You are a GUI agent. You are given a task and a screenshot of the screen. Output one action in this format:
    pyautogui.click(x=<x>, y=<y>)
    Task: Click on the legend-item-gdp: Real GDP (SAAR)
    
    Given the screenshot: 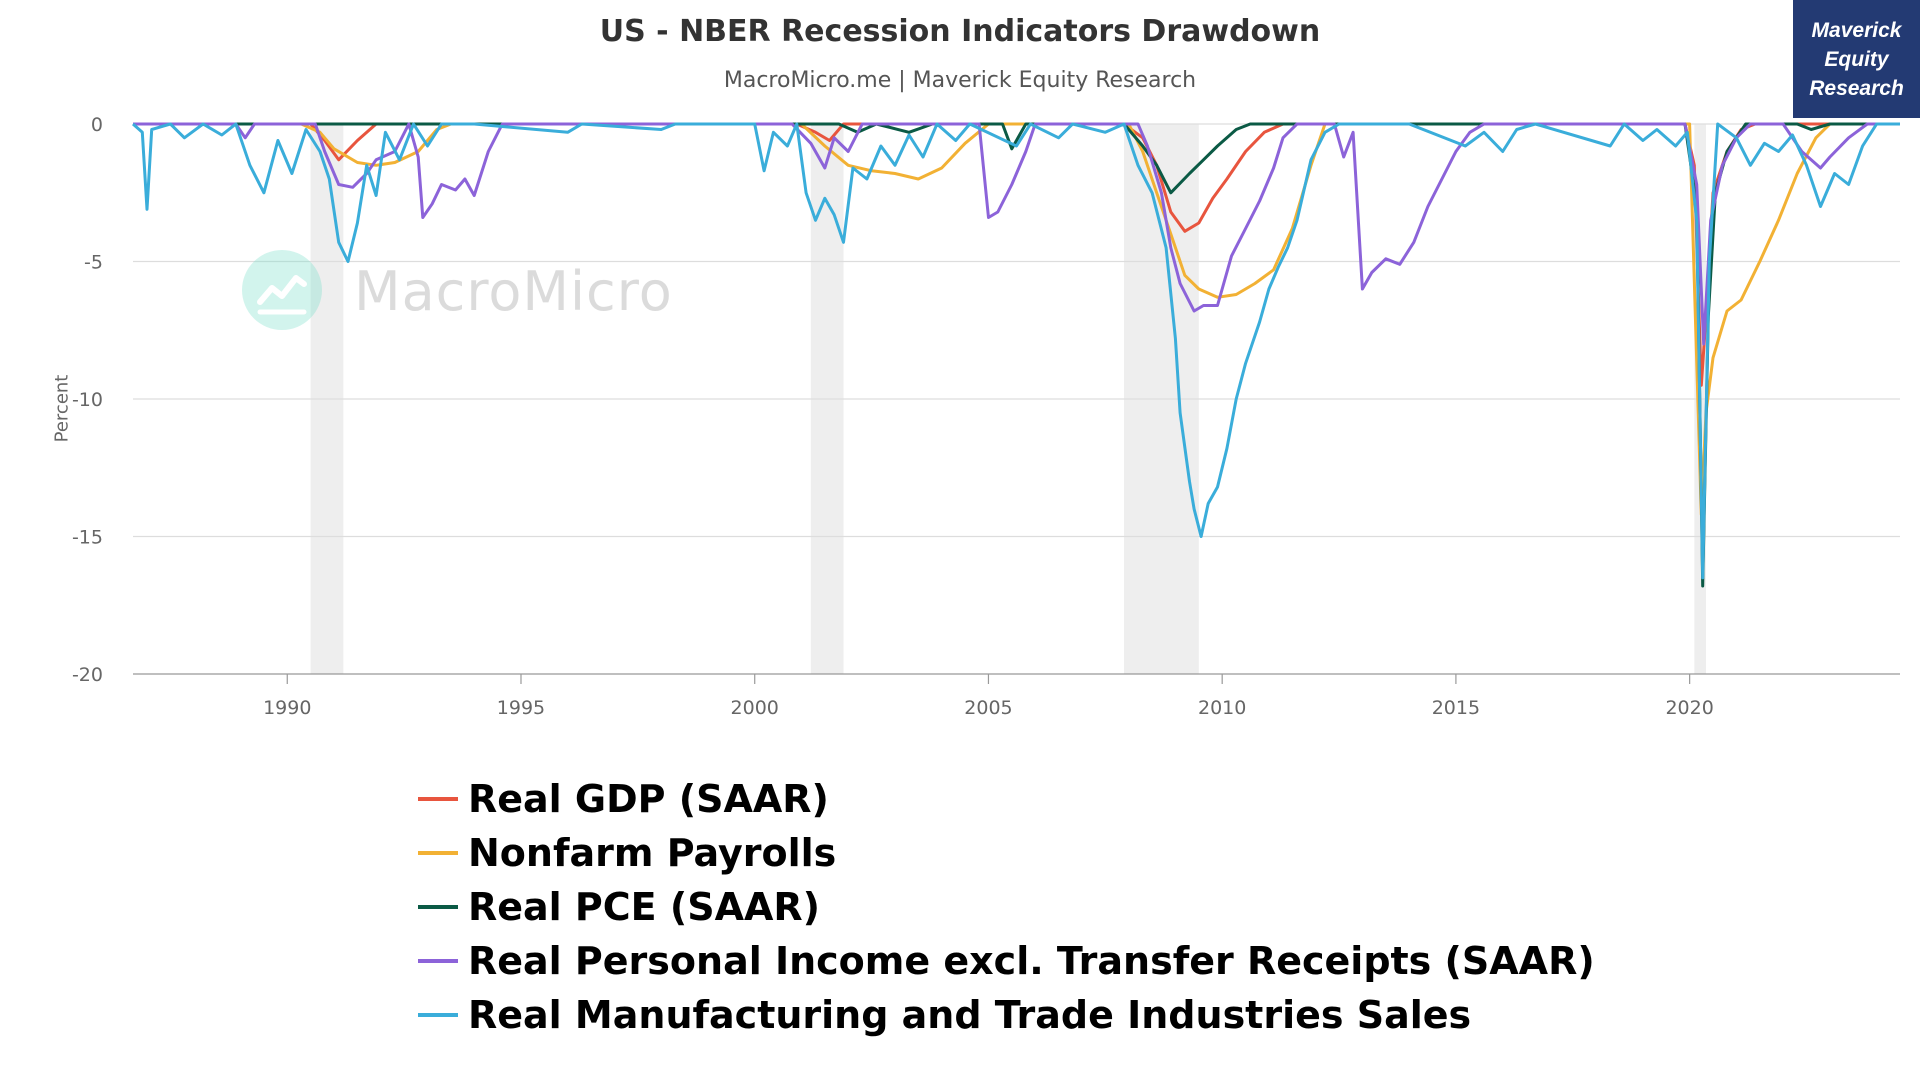 What is the action you would take?
    pyautogui.click(x=1006, y=799)
    